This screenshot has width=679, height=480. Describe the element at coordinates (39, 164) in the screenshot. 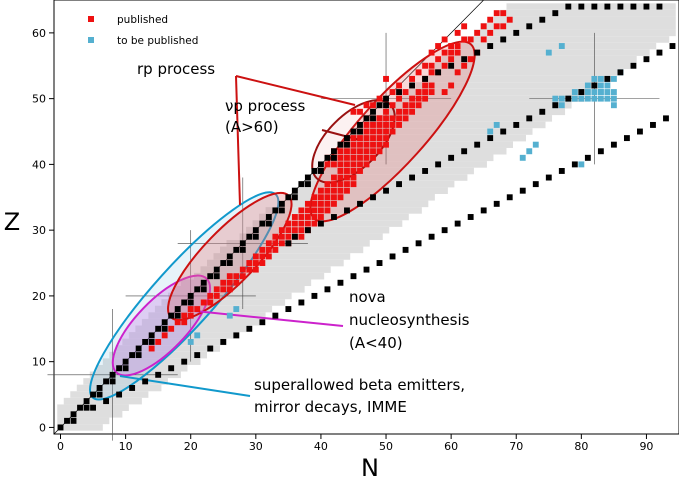

I see `y-tick-label: 40` at that location.